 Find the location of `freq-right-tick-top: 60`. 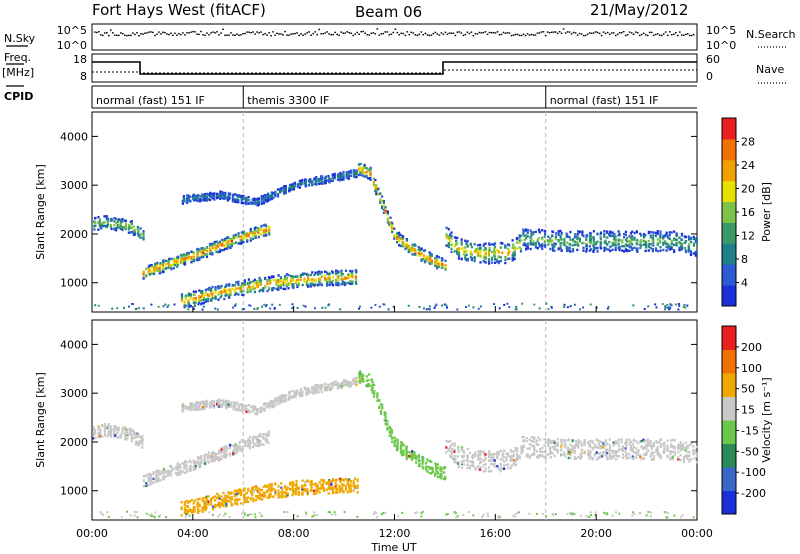

freq-right-tick-top: 60 is located at coordinates (713, 59).